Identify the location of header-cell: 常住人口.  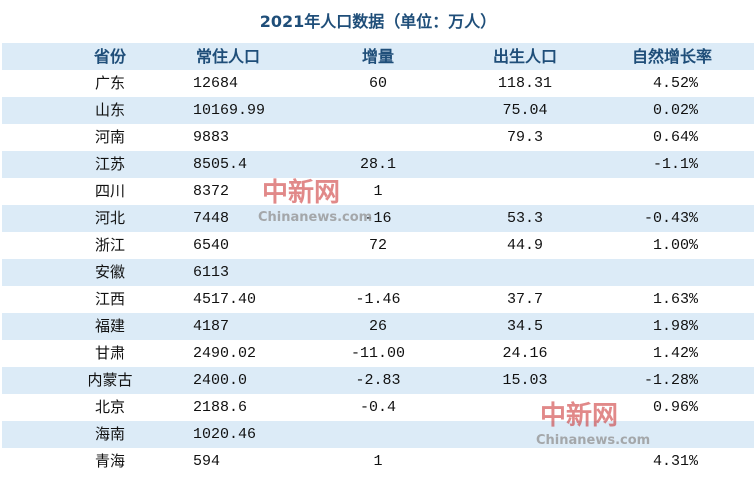
(227, 56).